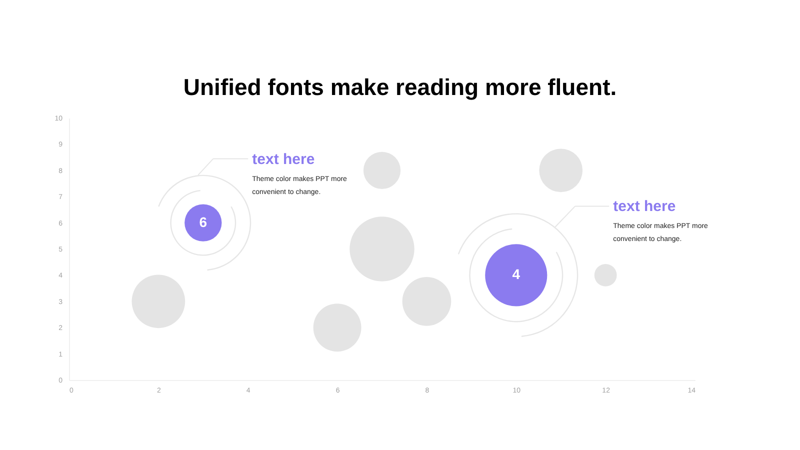 The width and height of the screenshot is (800, 450). What do you see at coordinates (400, 87) in the screenshot?
I see `chart-title: Unified fonts make reading more fluent.` at bounding box center [400, 87].